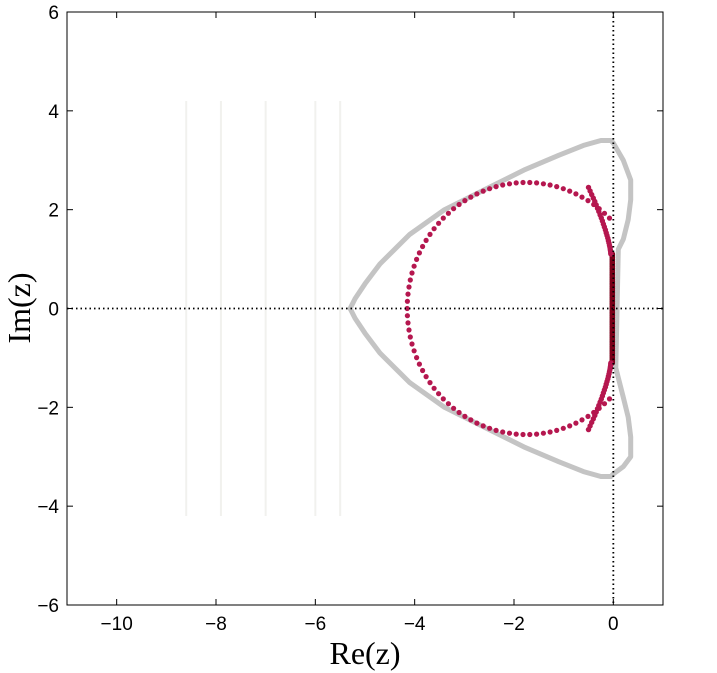 The height and width of the screenshot is (673, 717). I want to click on x-tick-label: −10, so click(117, 624).